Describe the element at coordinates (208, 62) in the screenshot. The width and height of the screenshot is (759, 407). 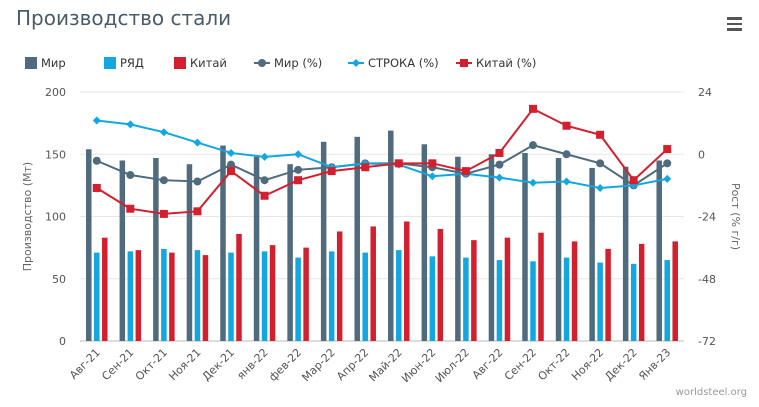
I see `legend-label: Китай` at that location.